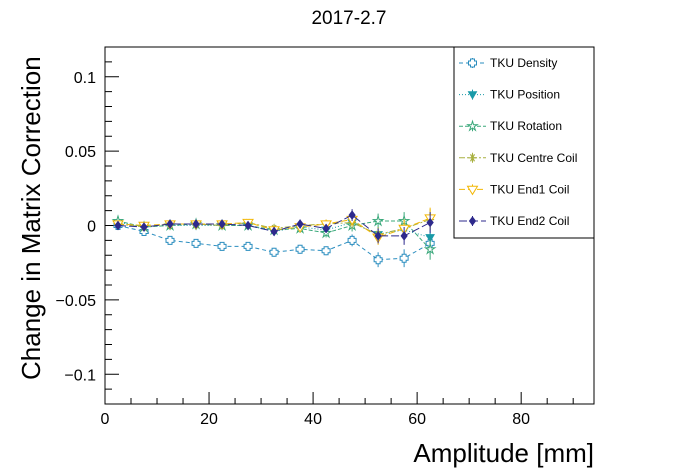 The width and height of the screenshot is (698, 476). Describe the element at coordinates (533, 158) in the screenshot. I see `legend-label: TKU Centre Coil` at that location.